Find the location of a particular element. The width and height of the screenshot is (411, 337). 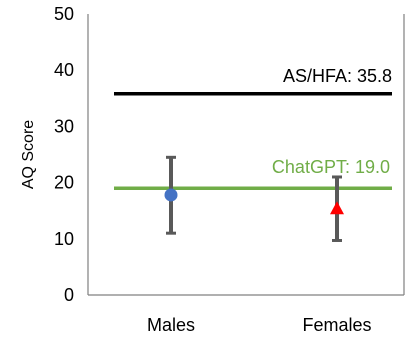

y-tick-labels: 0 10 20 30 40 50 is located at coordinates (64, 154).